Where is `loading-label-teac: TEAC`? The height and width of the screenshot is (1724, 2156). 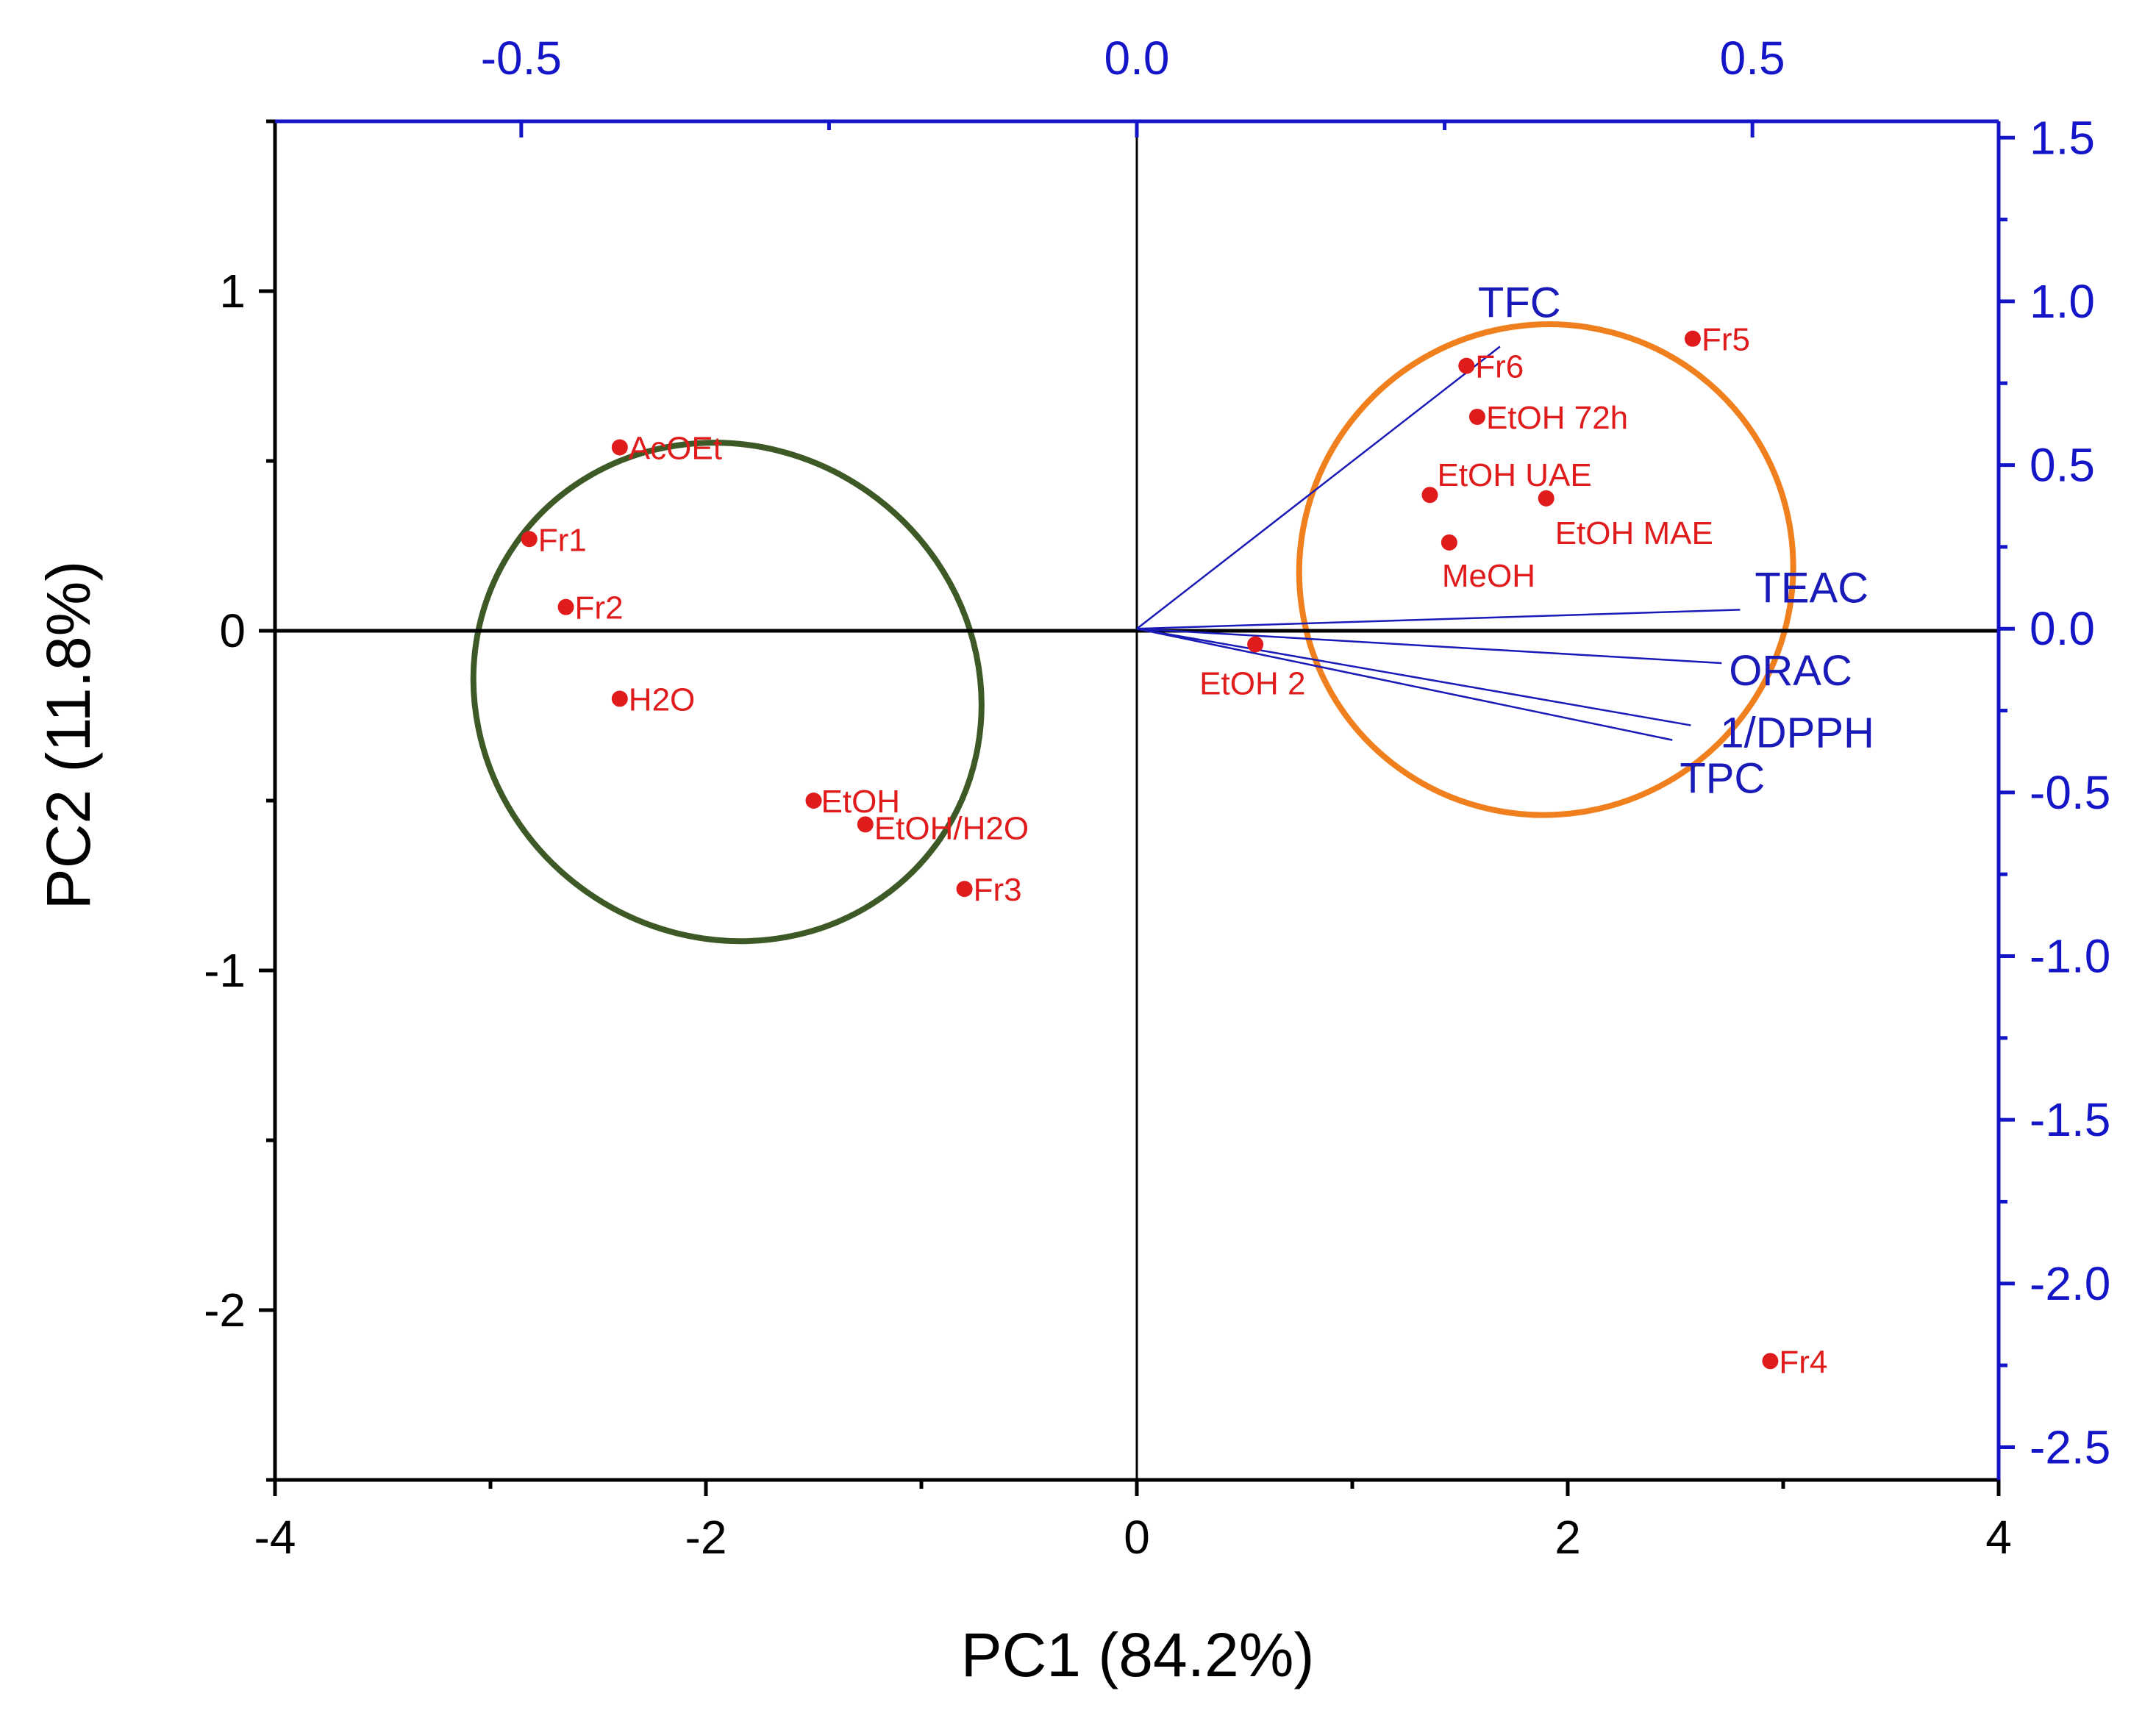
loading-label-teac: TEAC is located at coordinates (1811, 588).